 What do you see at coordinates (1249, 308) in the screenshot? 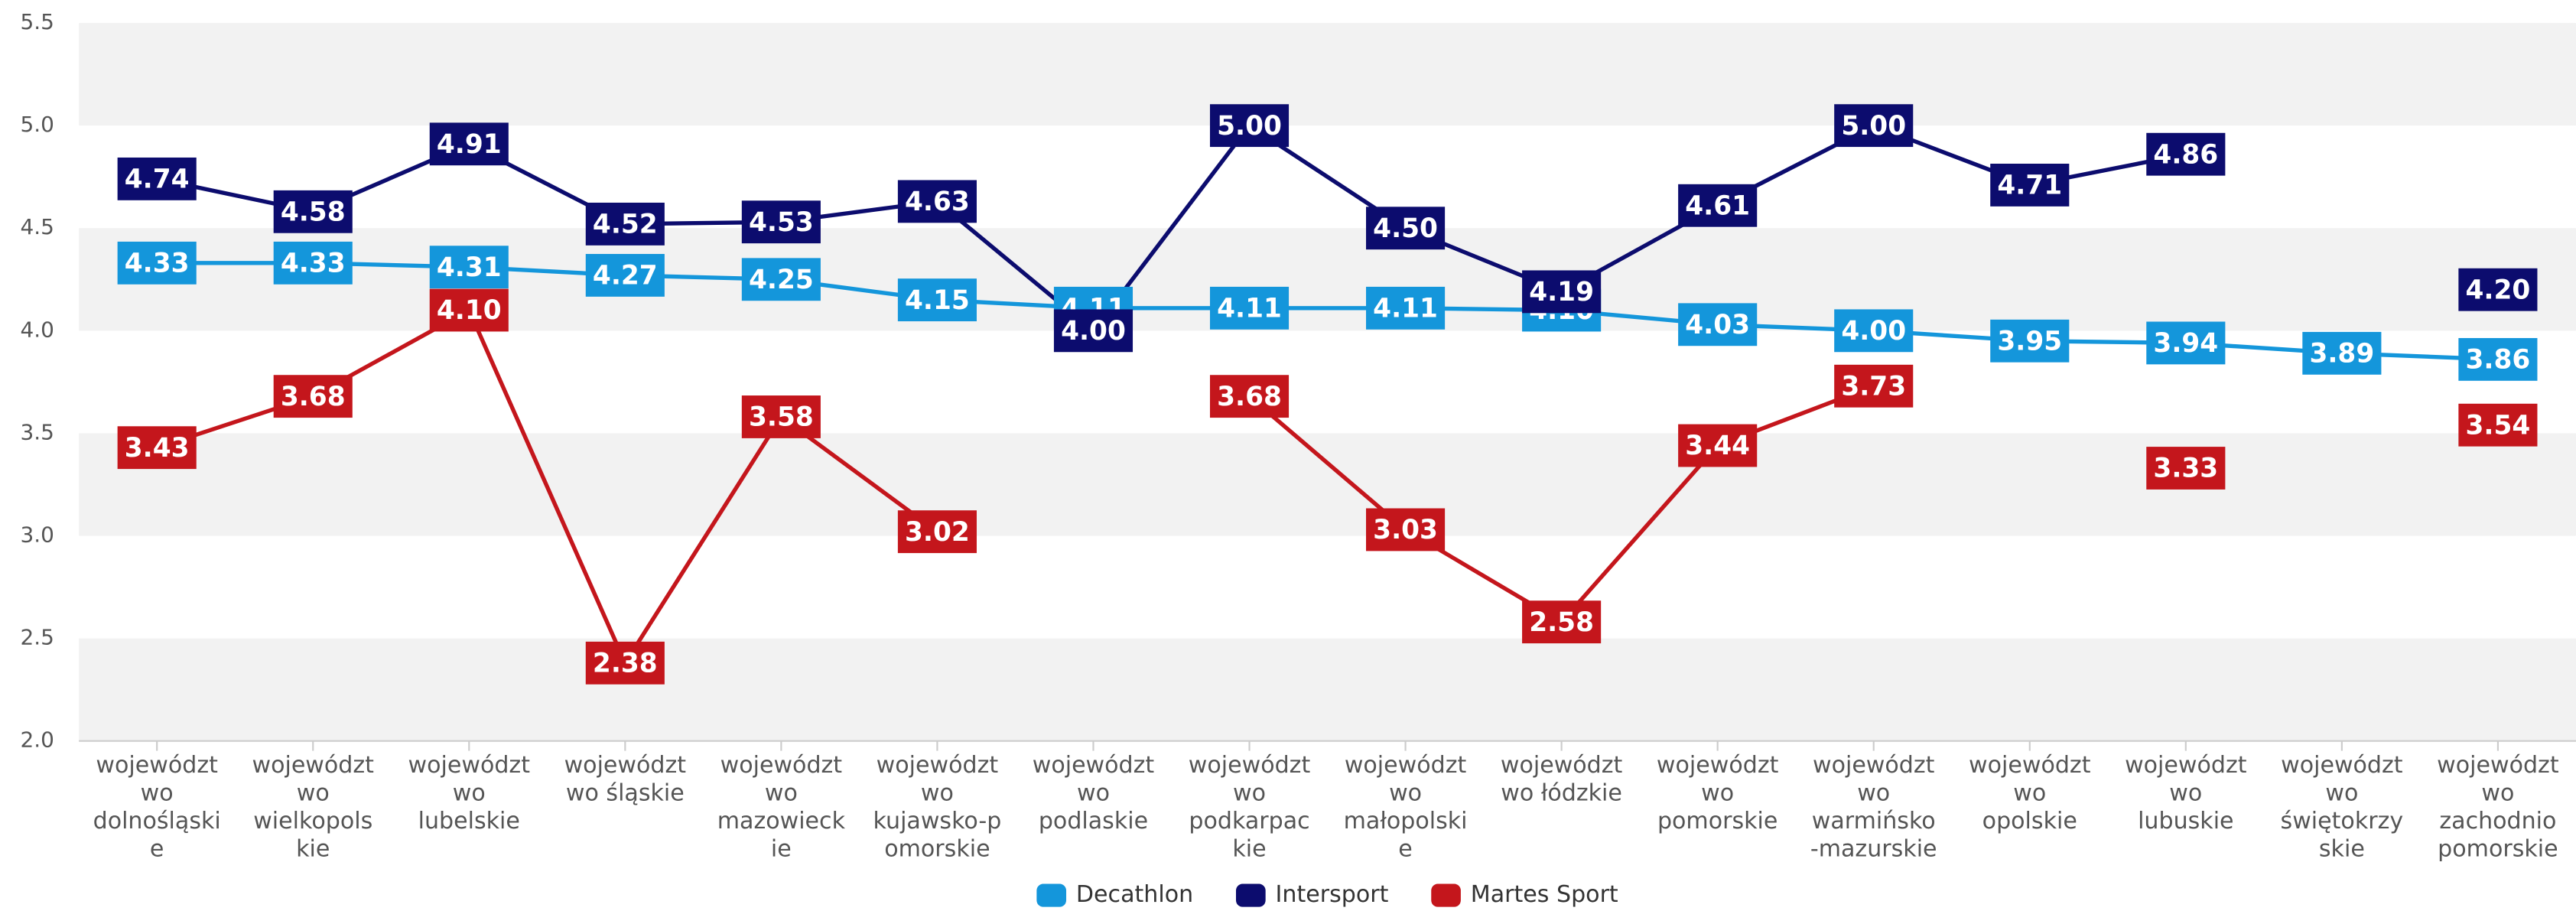
I see `value-label: 4.11` at bounding box center [1249, 308].